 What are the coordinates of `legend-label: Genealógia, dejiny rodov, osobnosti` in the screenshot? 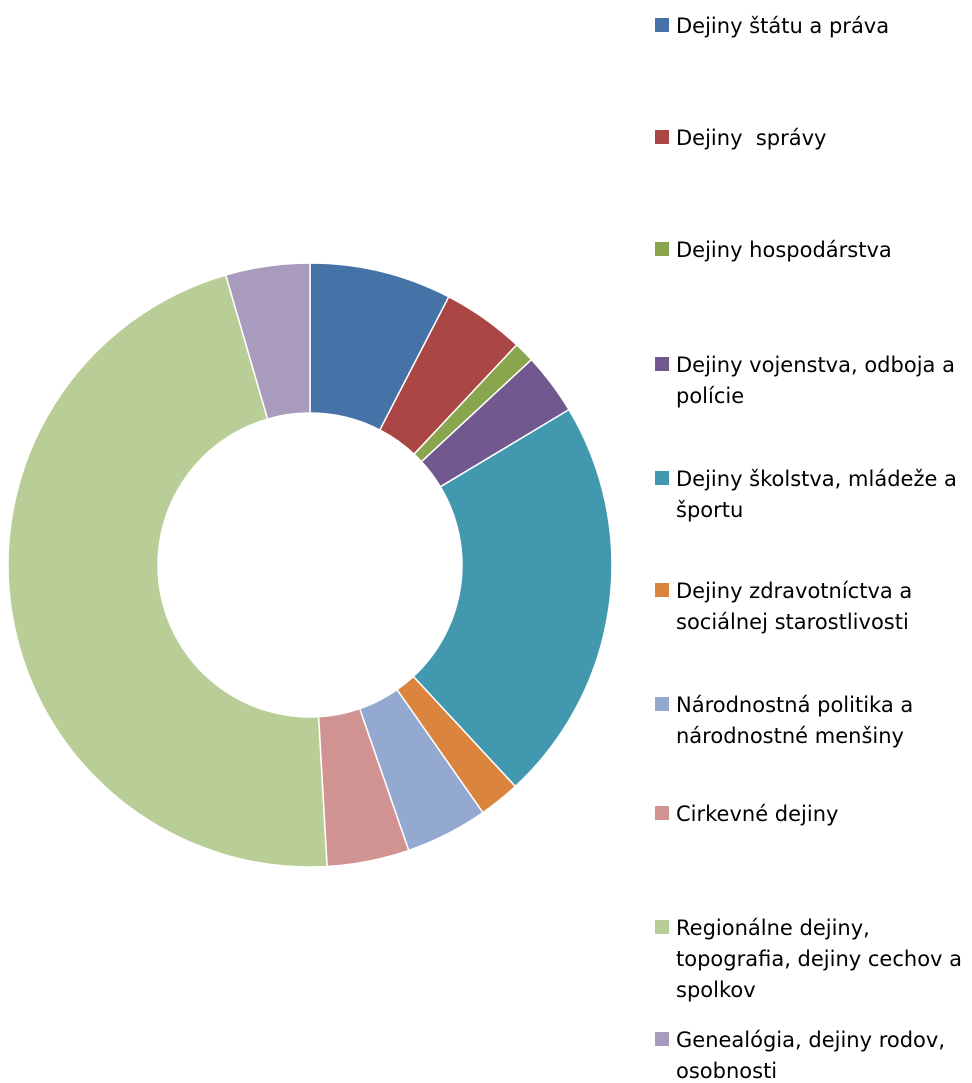 It's located at (810, 1055).